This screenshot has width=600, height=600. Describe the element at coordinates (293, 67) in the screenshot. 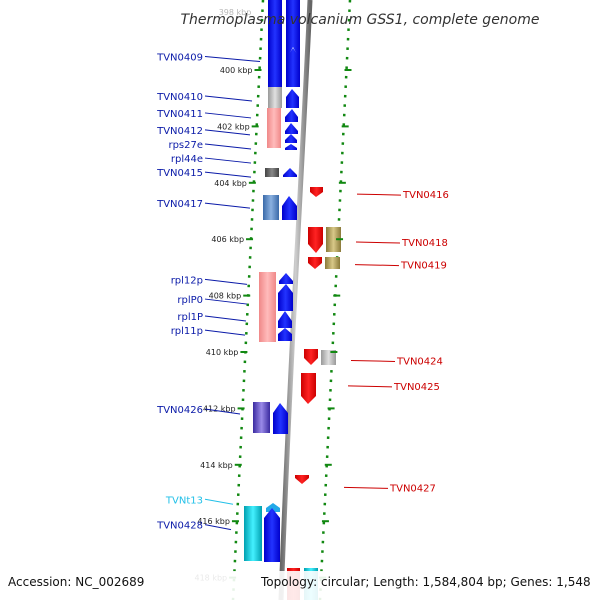

I see `gene-arrow-tvn0409` at that location.